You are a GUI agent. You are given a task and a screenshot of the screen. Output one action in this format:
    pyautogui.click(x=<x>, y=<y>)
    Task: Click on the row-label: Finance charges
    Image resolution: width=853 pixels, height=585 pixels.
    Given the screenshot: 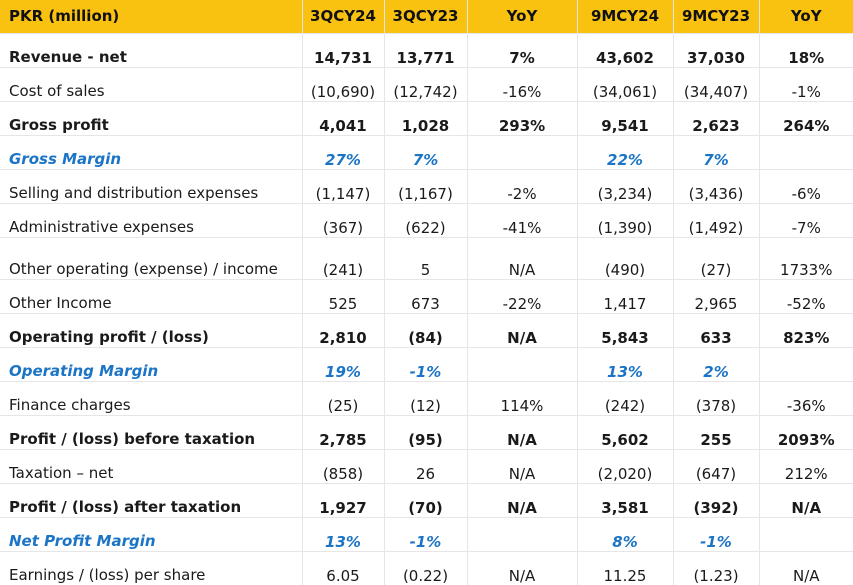 What is the action you would take?
    pyautogui.click(x=151, y=398)
    